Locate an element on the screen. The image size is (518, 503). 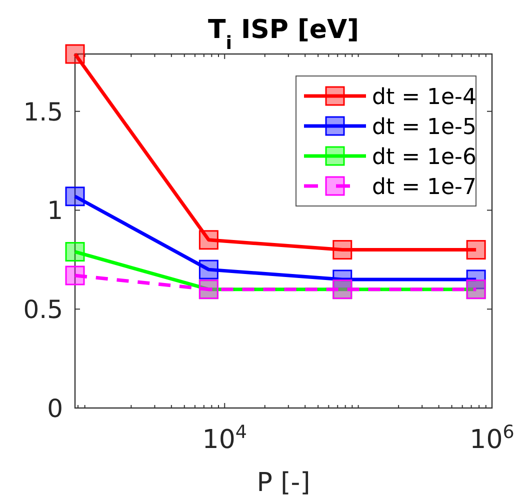
x-axis-title: P [-] is located at coordinates (283, 483).